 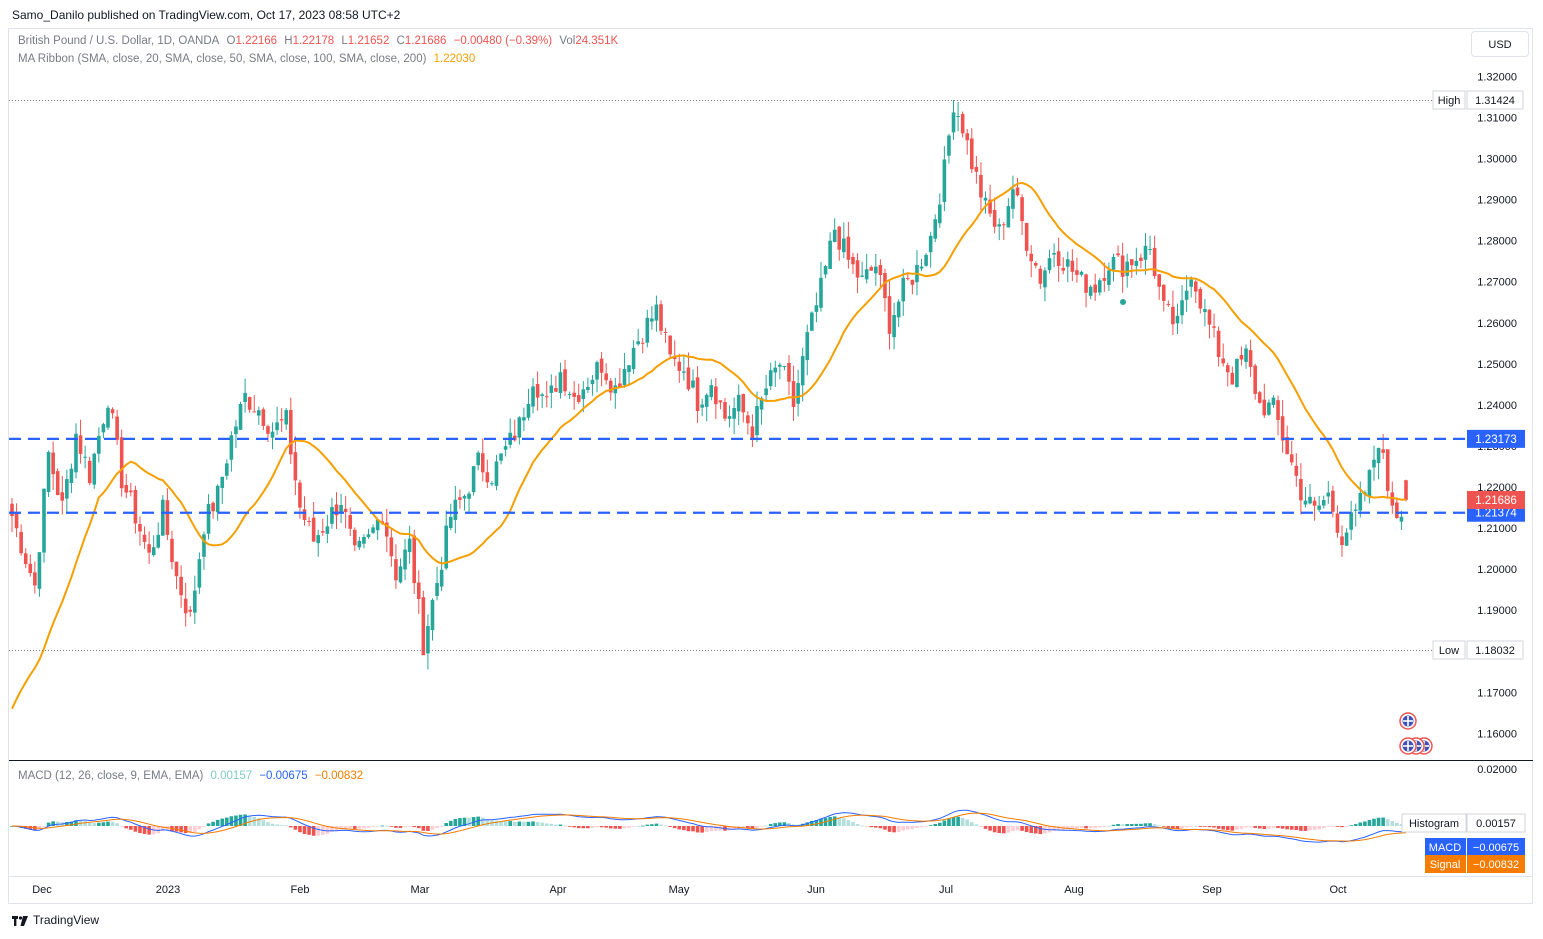 What do you see at coordinates (420, 890) in the screenshot?
I see `month-tick-label: Mar` at bounding box center [420, 890].